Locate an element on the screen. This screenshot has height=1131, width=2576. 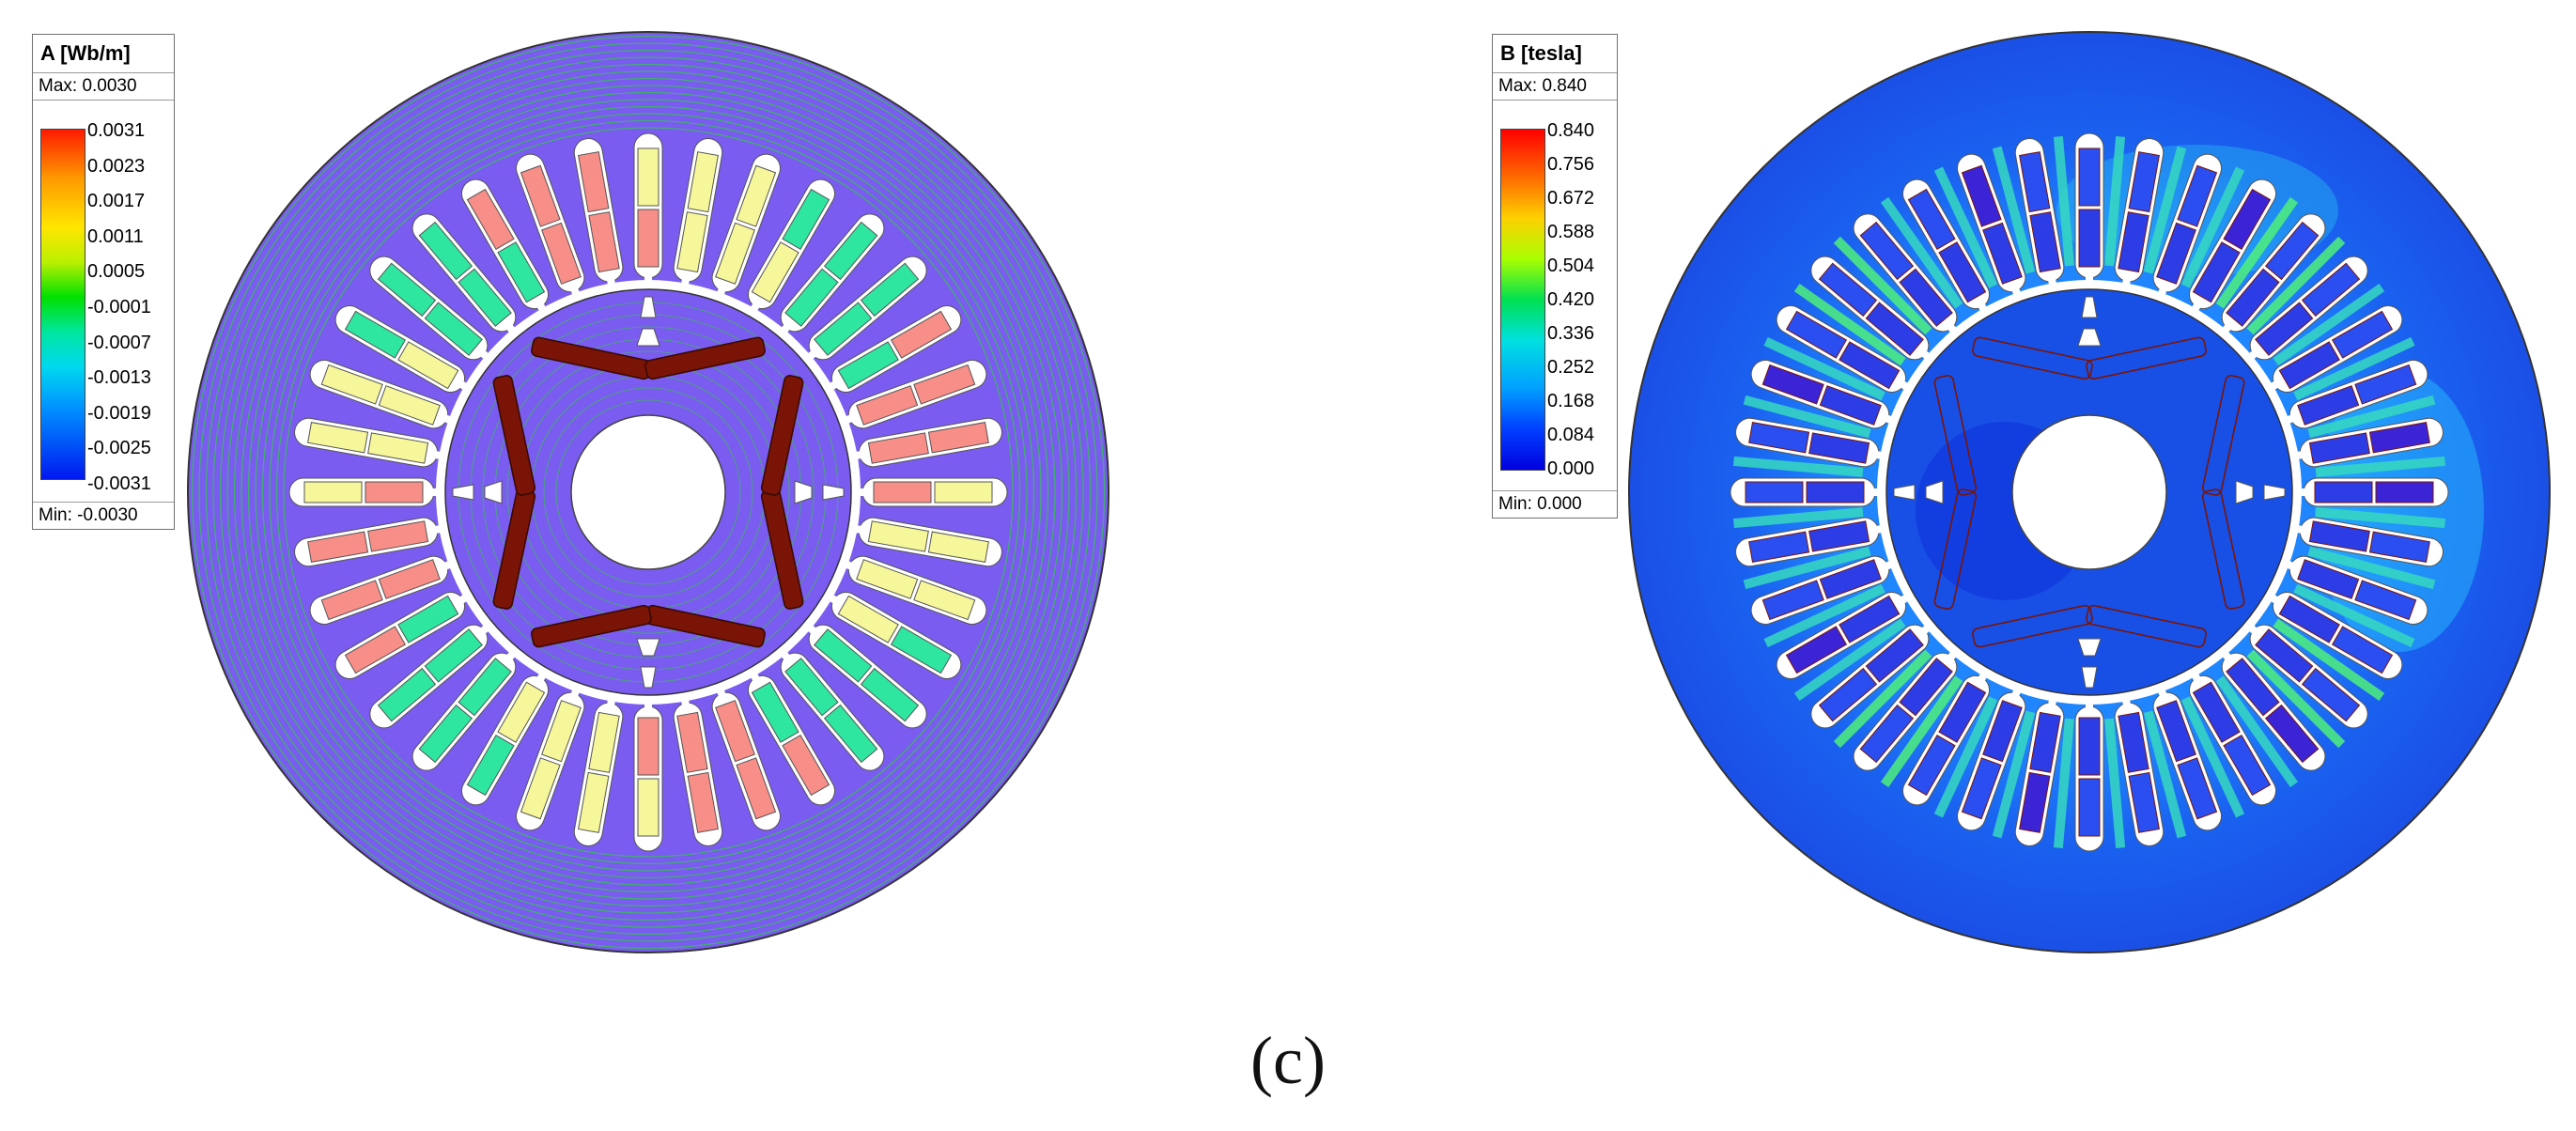
legend-tick-label: -0.0019 is located at coordinates (119, 413).